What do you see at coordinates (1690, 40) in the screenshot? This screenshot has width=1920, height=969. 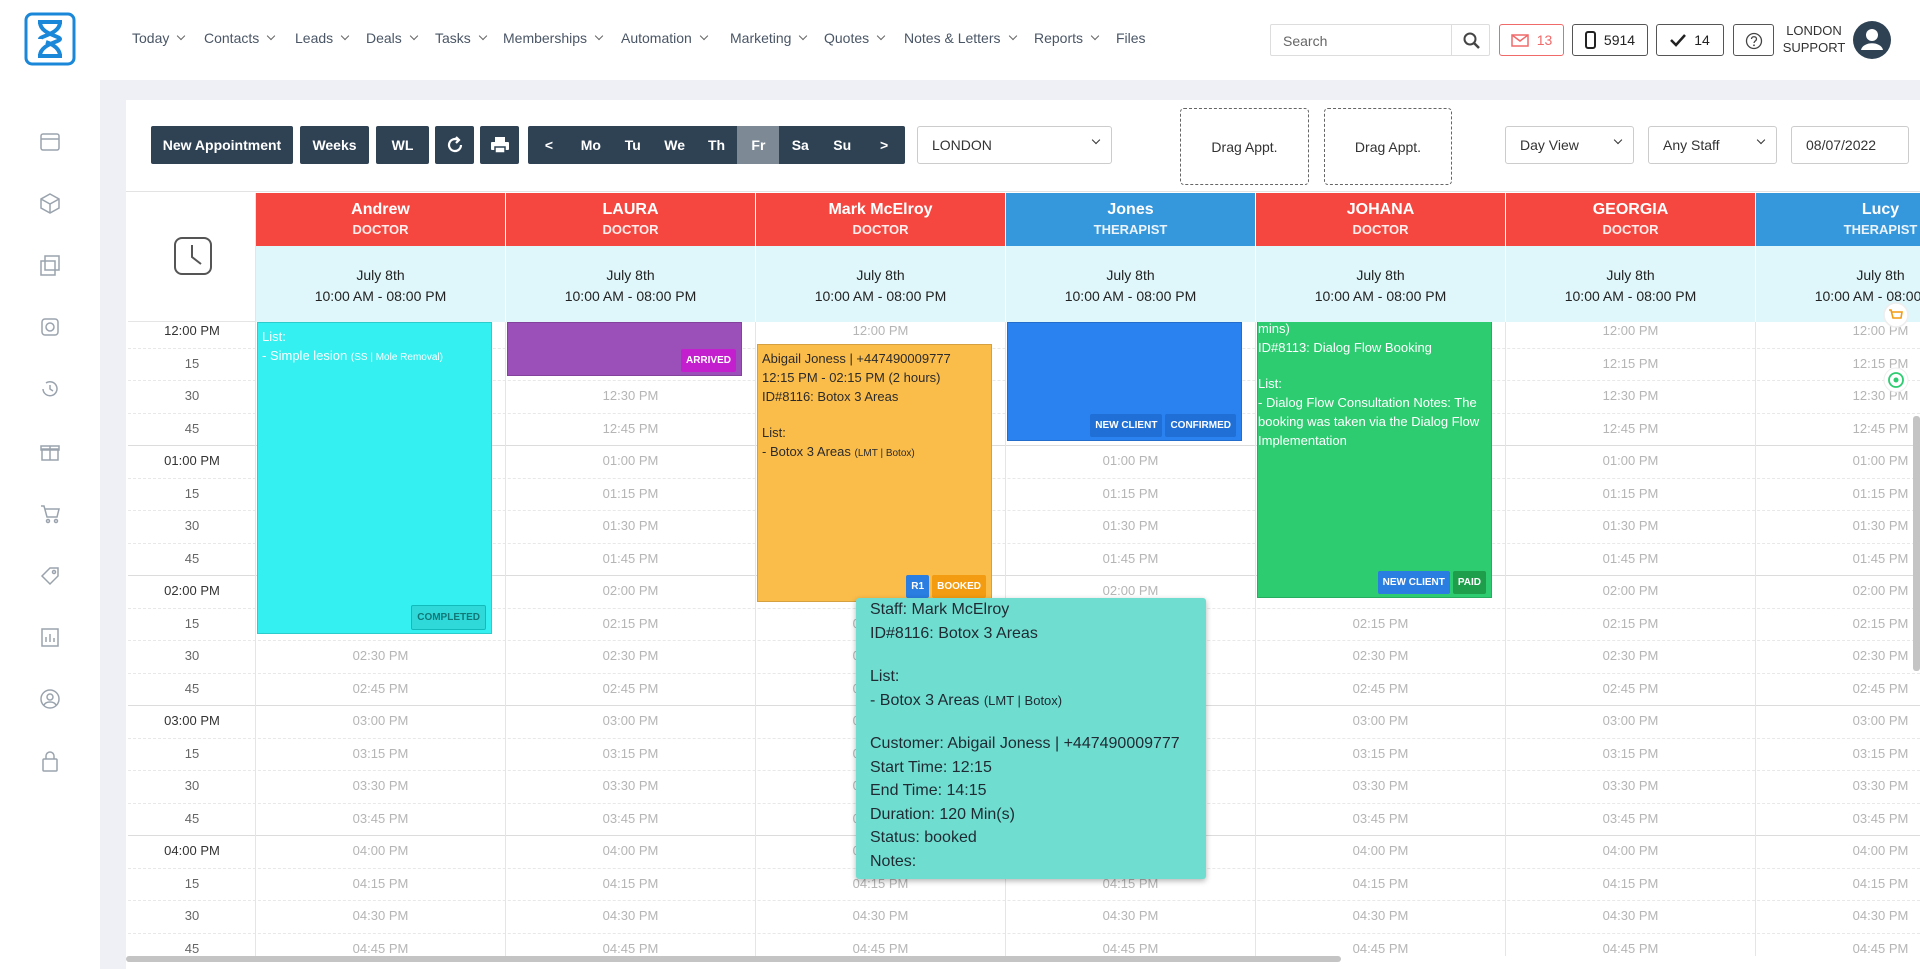 I see `task-badge: 14` at bounding box center [1690, 40].